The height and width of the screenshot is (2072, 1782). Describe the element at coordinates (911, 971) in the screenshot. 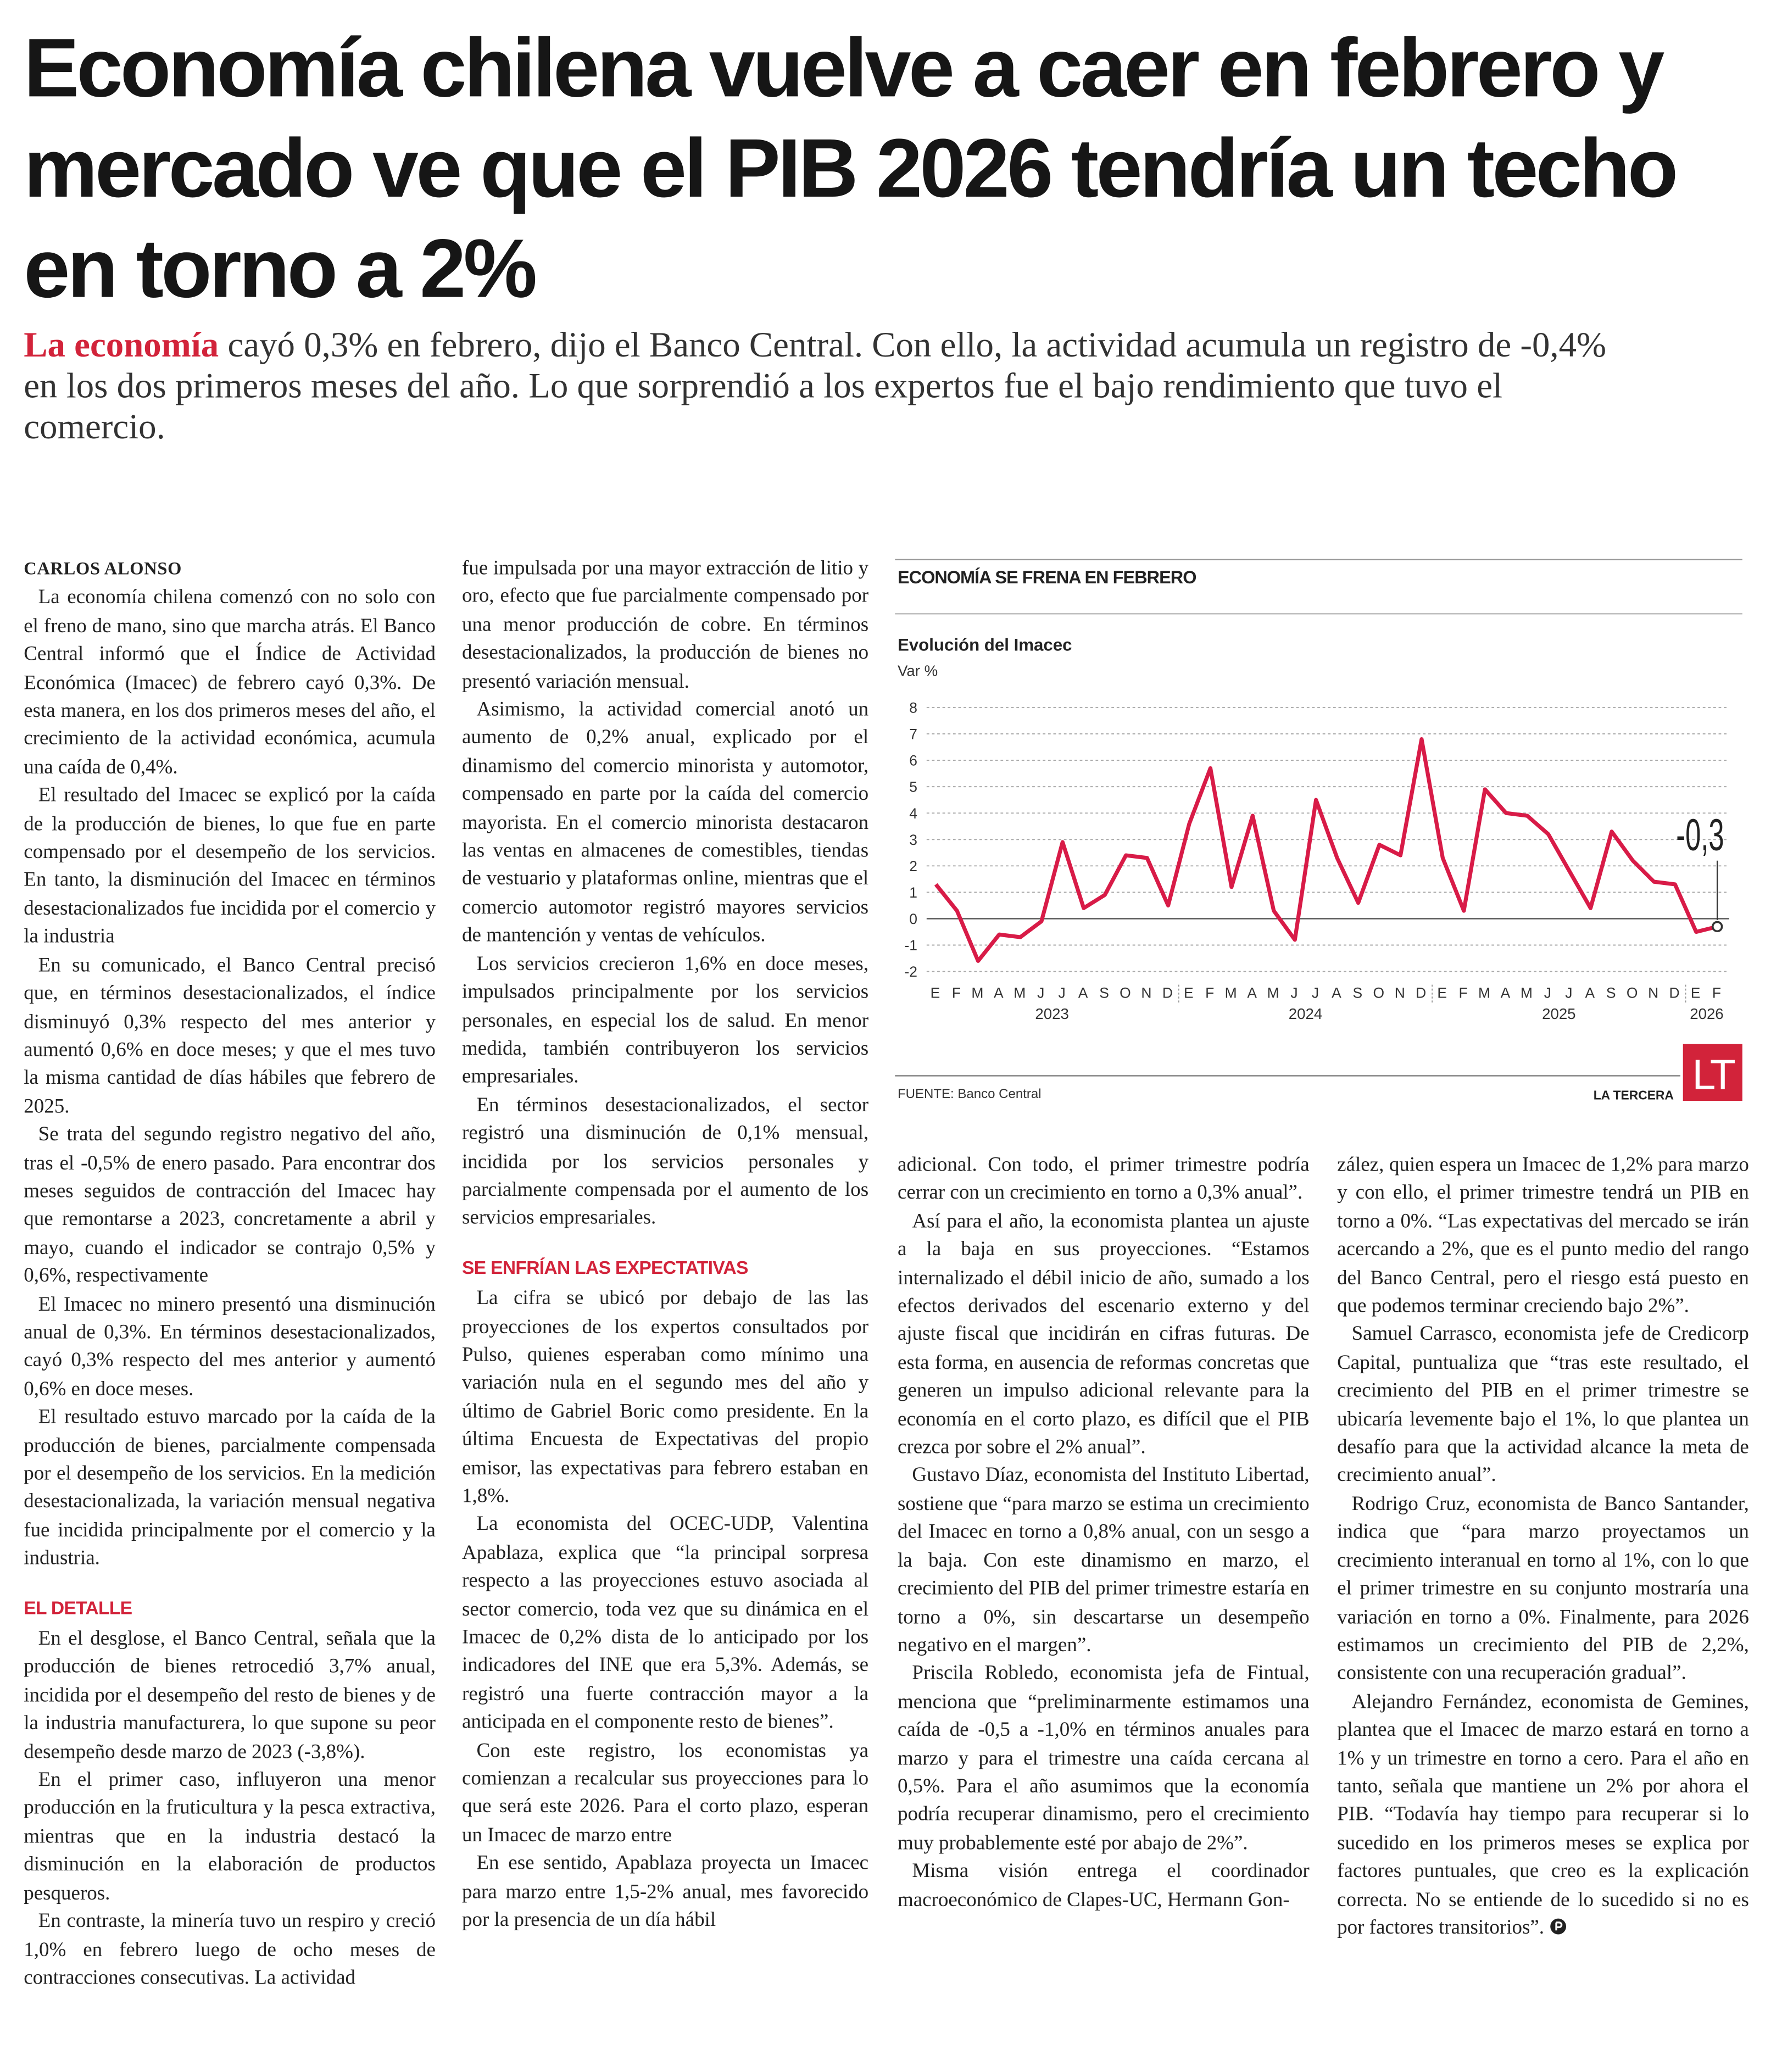

I see `y-tick-label: -2` at that location.